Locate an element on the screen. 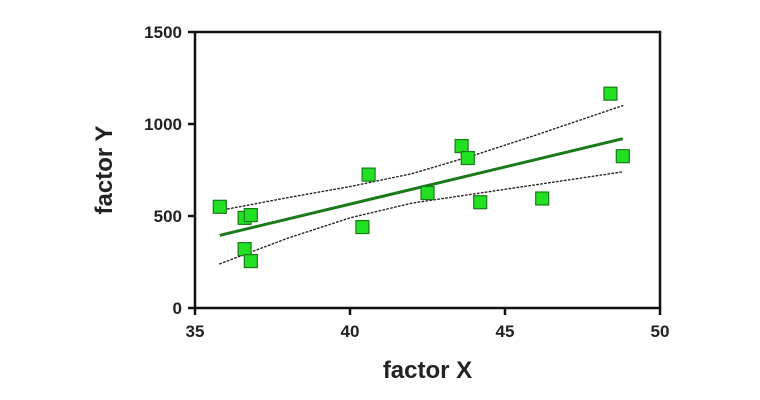  x-tick-label: 45 is located at coordinates (505, 331).